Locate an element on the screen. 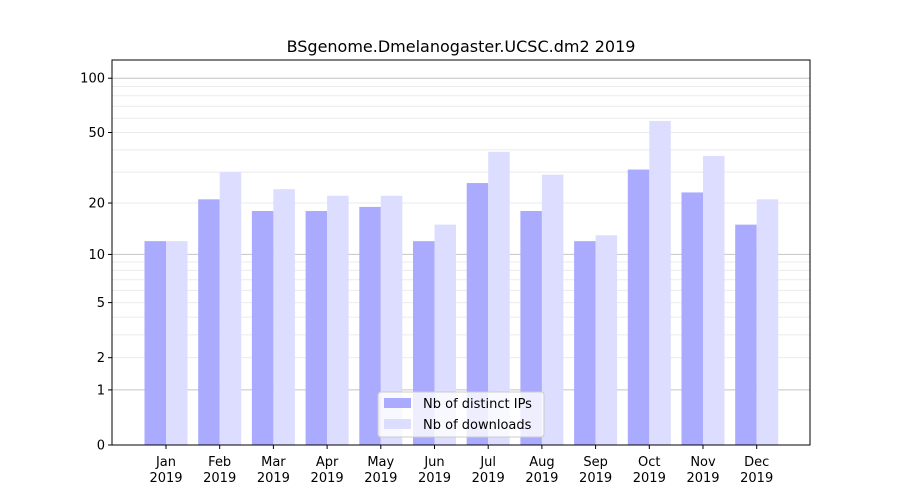 This screenshot has height=500, width=900. y-tick-label: 5 is located at coordinates (101, 303).